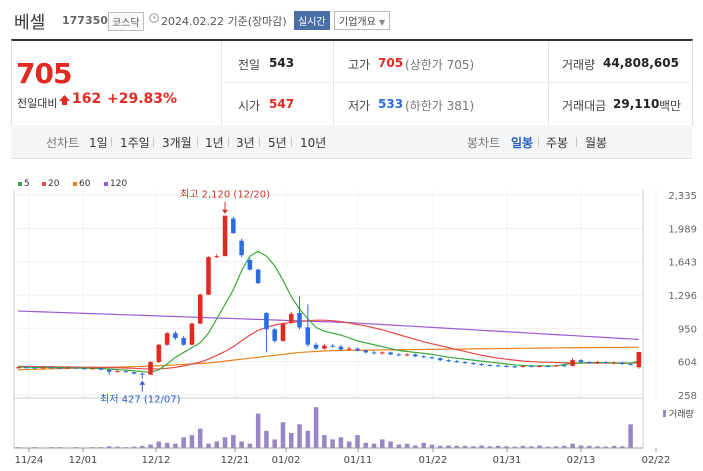  I want to click on candle-daily: 일봉, so click(522, 143).